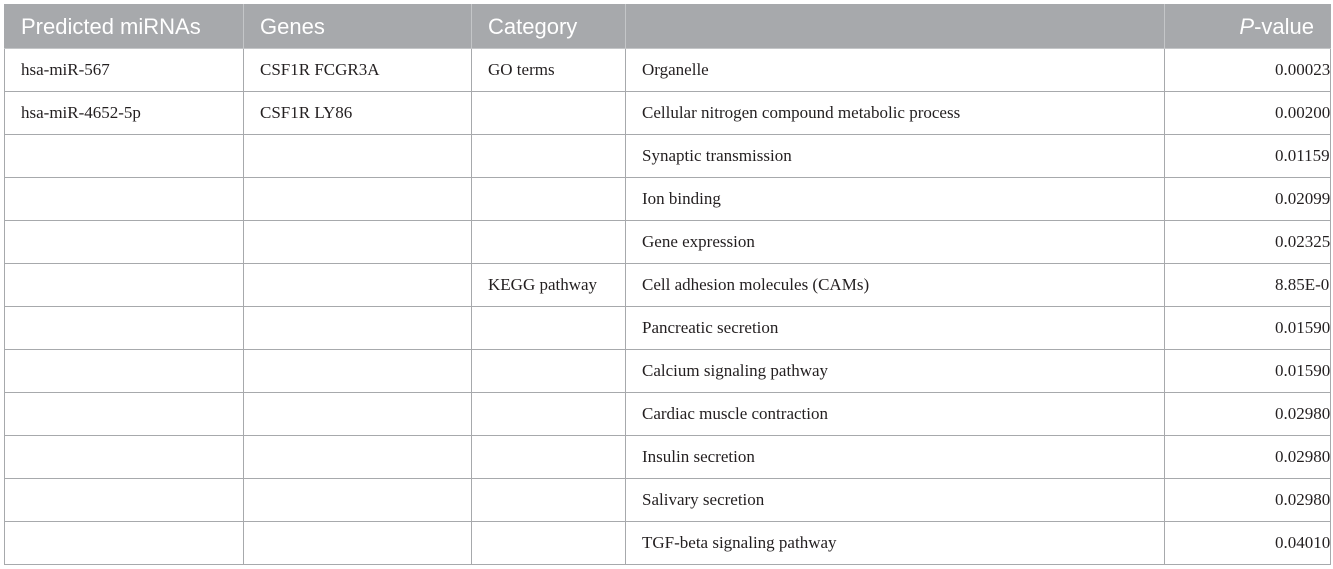 The height and width of the screenshot is (569, 1333). I want to click on cell-term: Calcium signaling pathway, so click(895, 371).